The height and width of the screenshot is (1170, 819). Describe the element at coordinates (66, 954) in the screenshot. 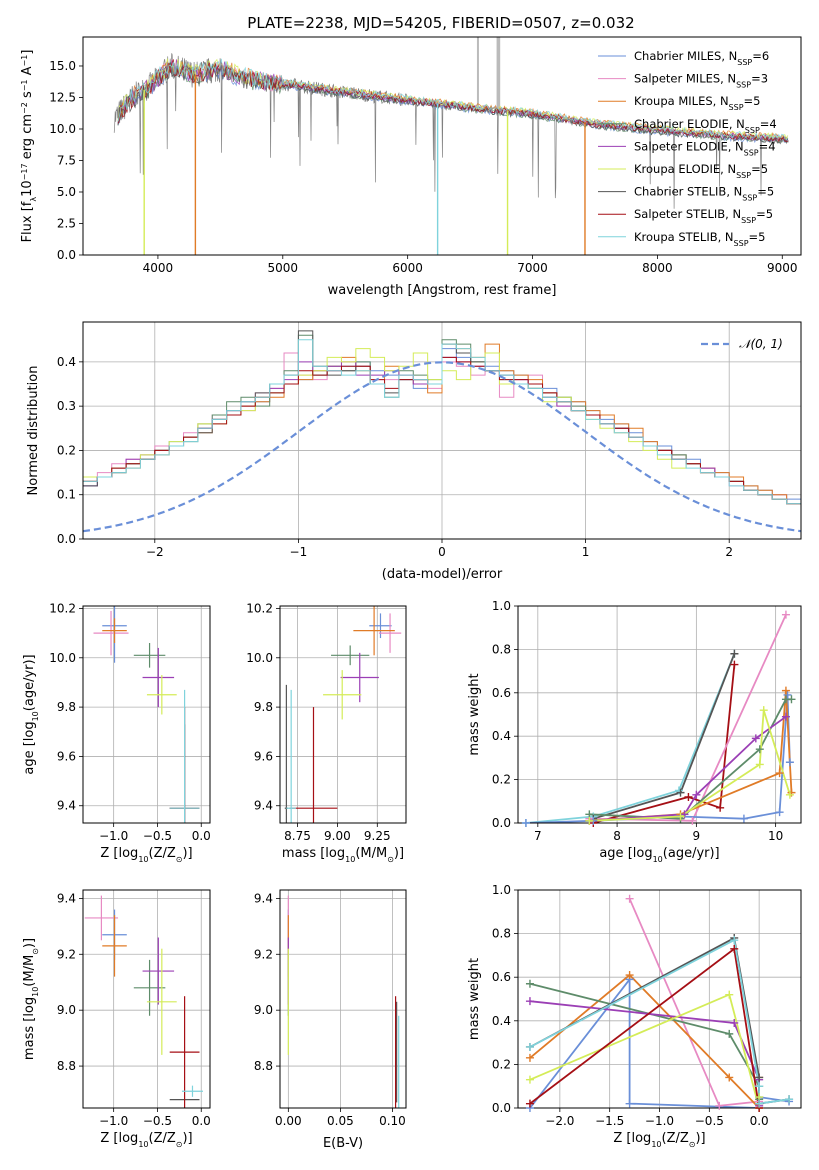

I see `y-tick-label: 9.2` at that location.